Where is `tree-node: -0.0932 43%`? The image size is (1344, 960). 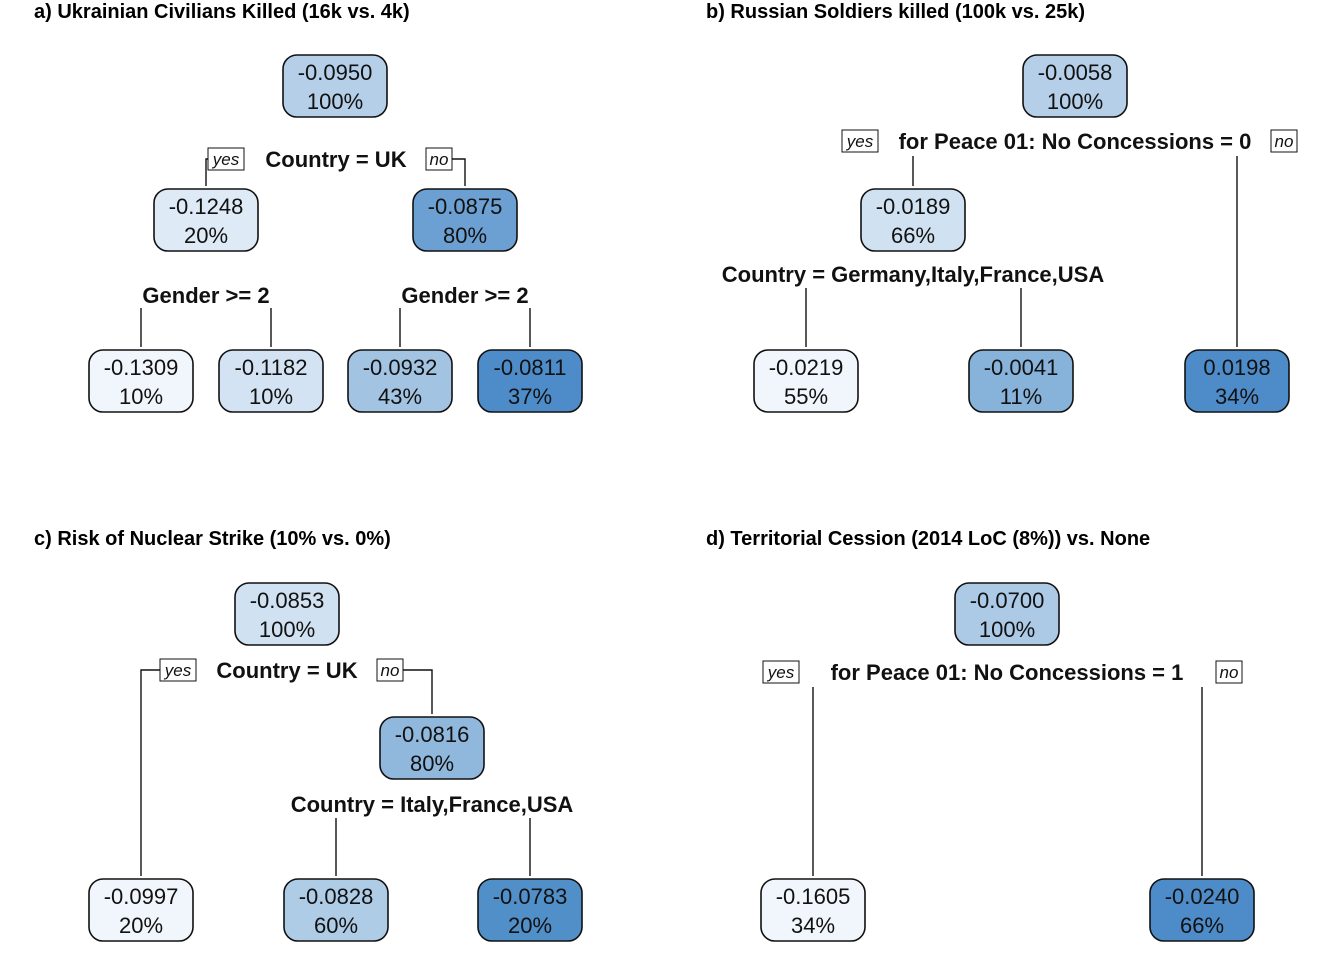 tree-node: -0.0932 43% is located at coordinates (400, 381).